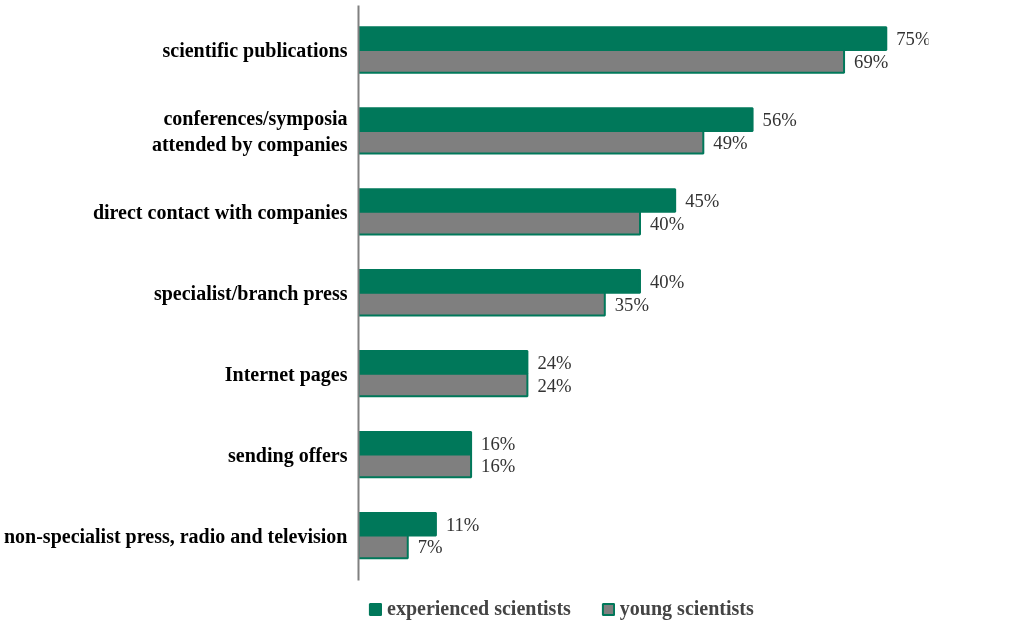 This screenshot has height=637, width=1027. Describe the element at coordinates (631, 304) in the screenshot. I see `data-label: 35%` at that location.